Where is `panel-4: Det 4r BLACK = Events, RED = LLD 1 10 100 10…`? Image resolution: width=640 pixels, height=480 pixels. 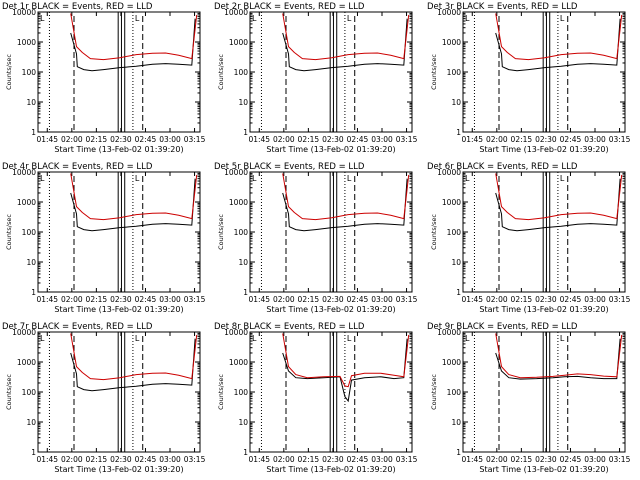
panel-4: Det 4r BLACK = Events, RED = LLD 1 10 100 10… is located at coordinates (104, 238).